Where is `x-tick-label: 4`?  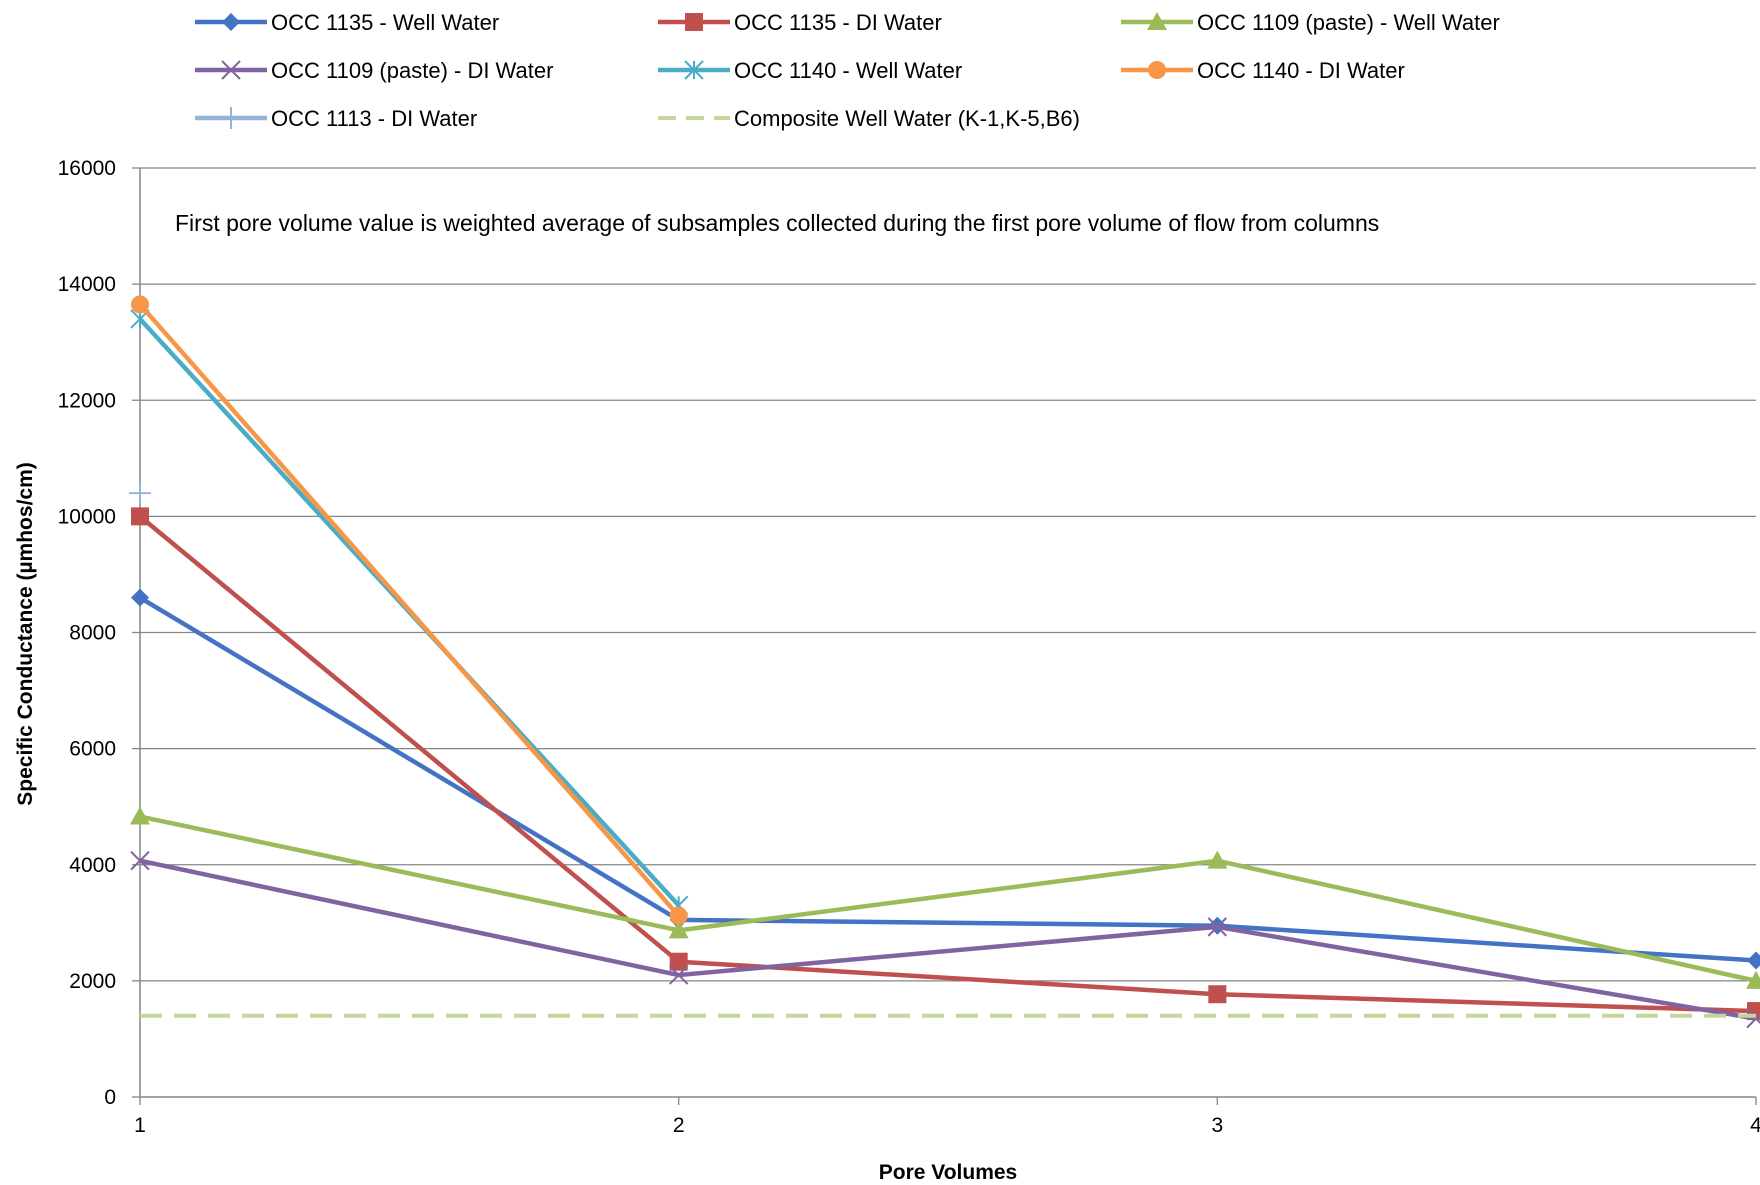 x-tick-label: 4 is located at coordinates (1755, 1125).